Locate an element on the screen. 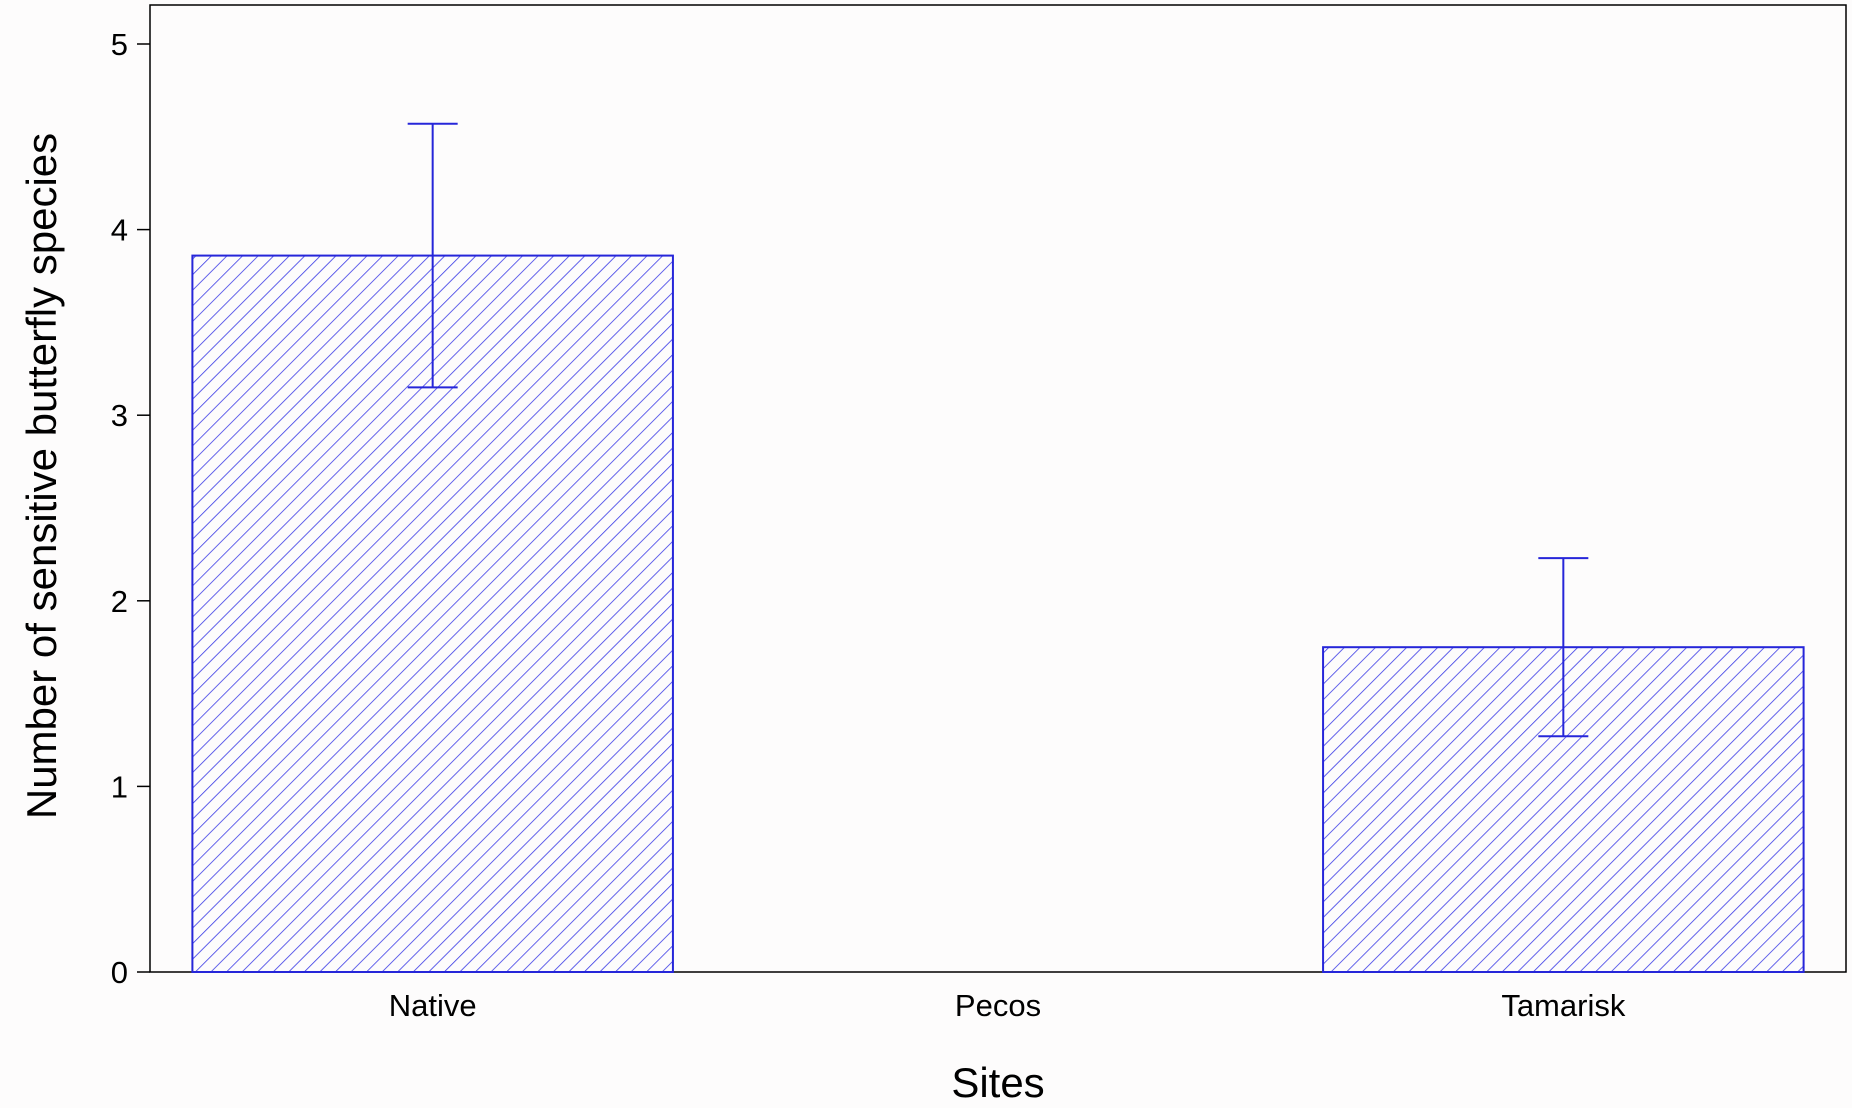  y-tick-label: 0 is located at coordinates (119, 972).